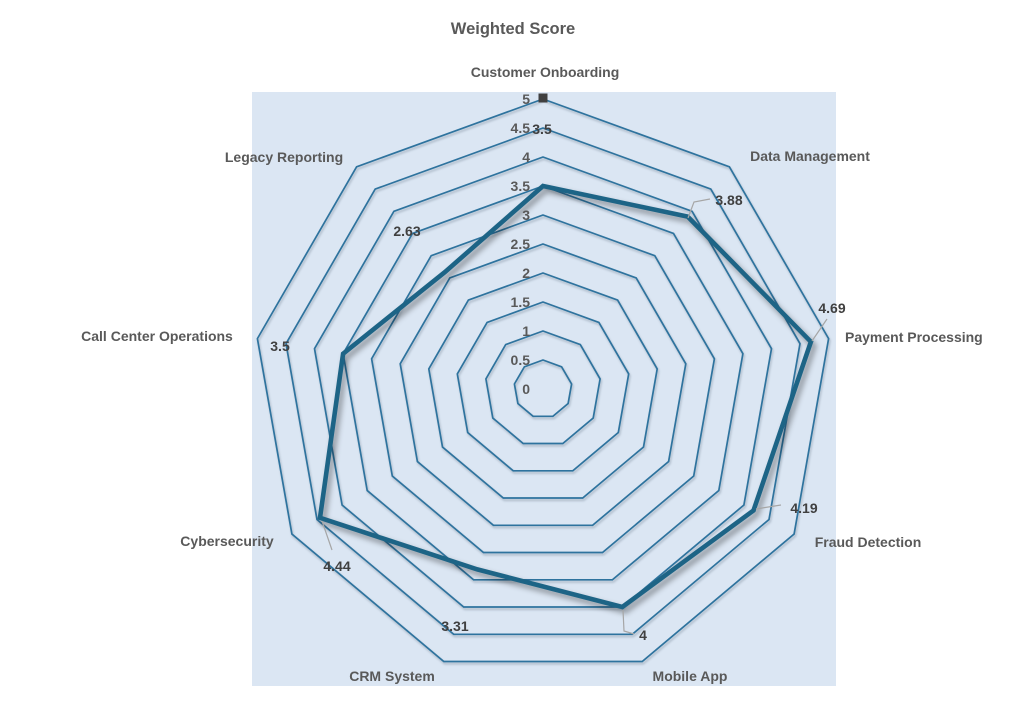 This screenshot has width=1024, height=705. Describe the element at coordinates (406, 231) in the screenshot. I see `data-label: 2.63` at that location.